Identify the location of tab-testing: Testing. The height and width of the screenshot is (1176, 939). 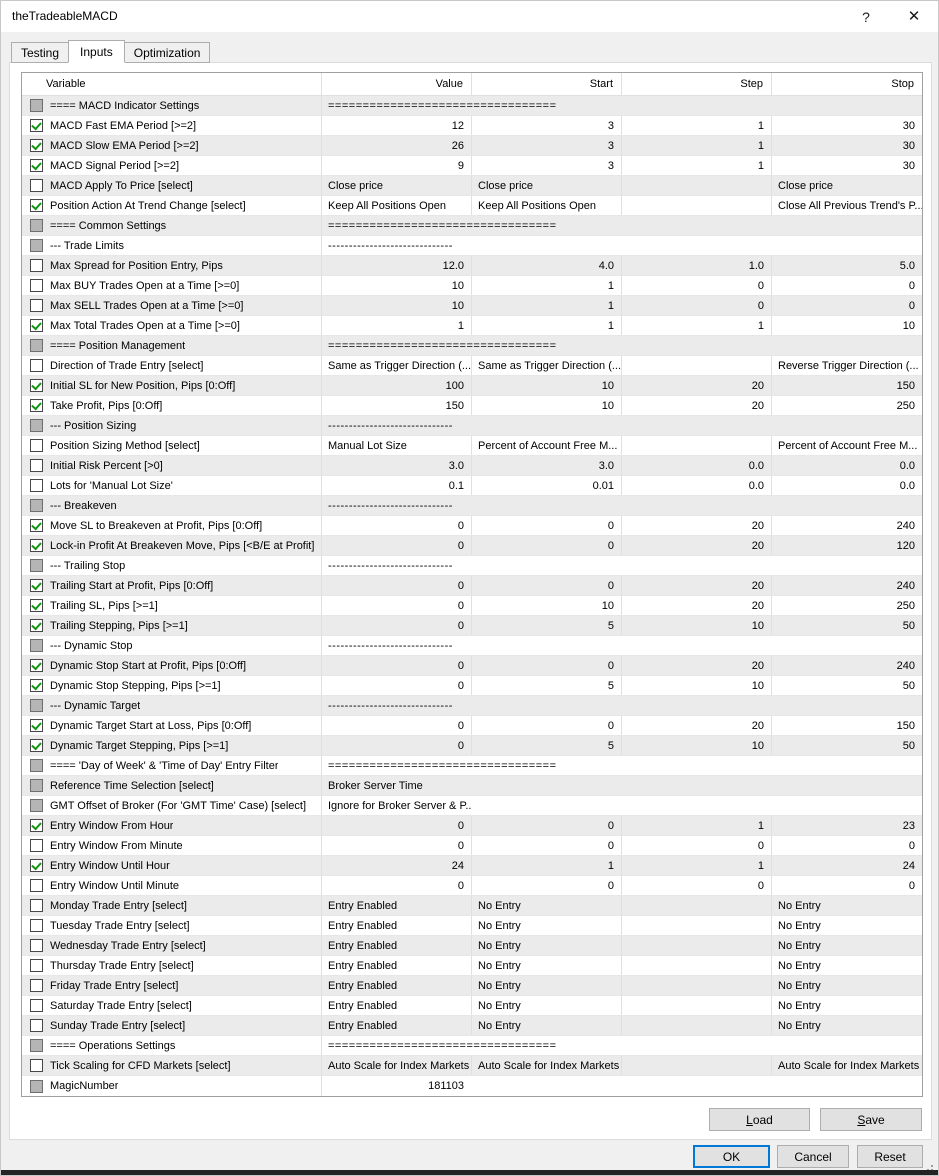
(40, 52).